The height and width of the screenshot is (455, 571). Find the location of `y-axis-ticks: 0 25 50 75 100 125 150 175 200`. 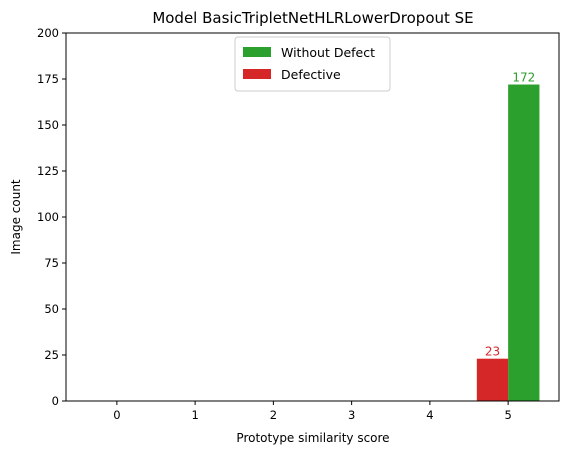

y-axis-ticks: 0 25 50 75 100 125 150 175 200 is located at coordinates (51, 217).